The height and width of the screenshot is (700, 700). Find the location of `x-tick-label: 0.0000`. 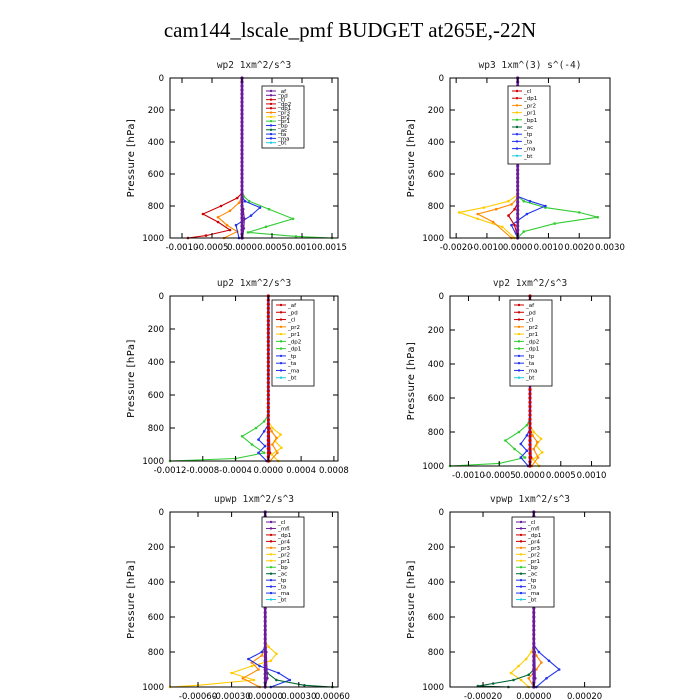

x-tick-label: 0.0000 is located at coordinates (242, 248).